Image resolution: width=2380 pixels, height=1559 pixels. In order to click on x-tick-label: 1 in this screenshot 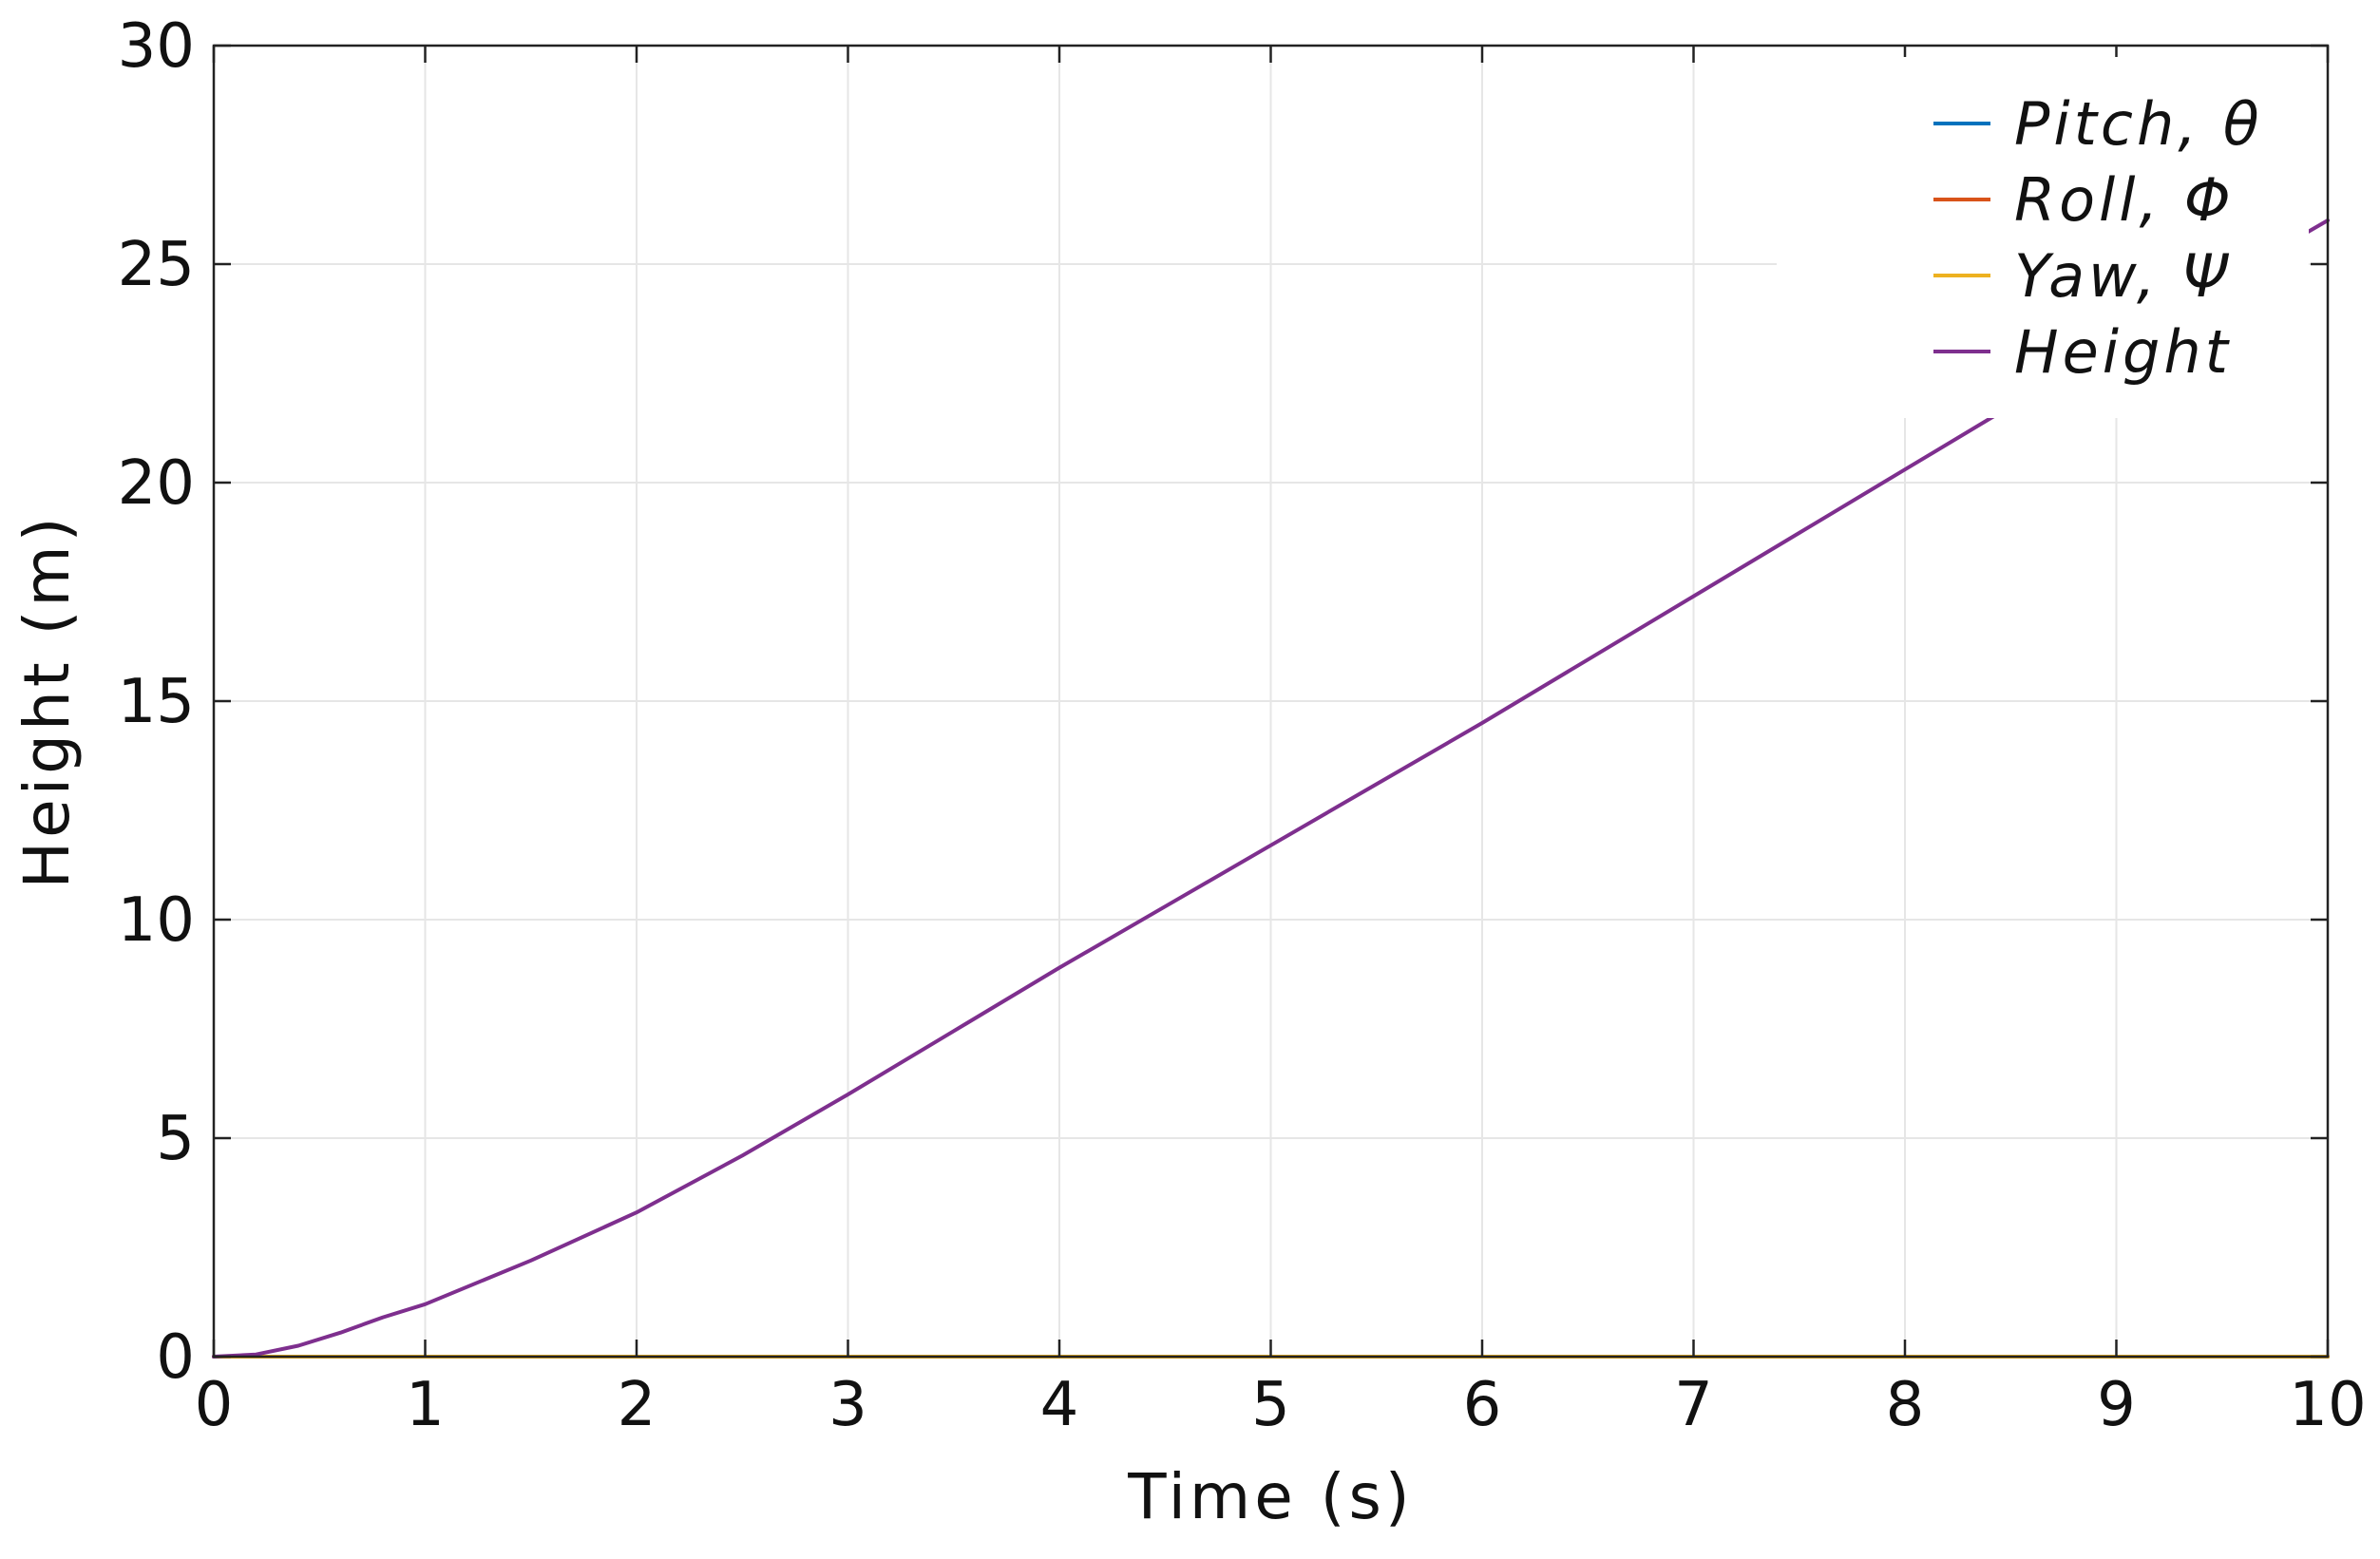, I will do `click(426, 1405)`.